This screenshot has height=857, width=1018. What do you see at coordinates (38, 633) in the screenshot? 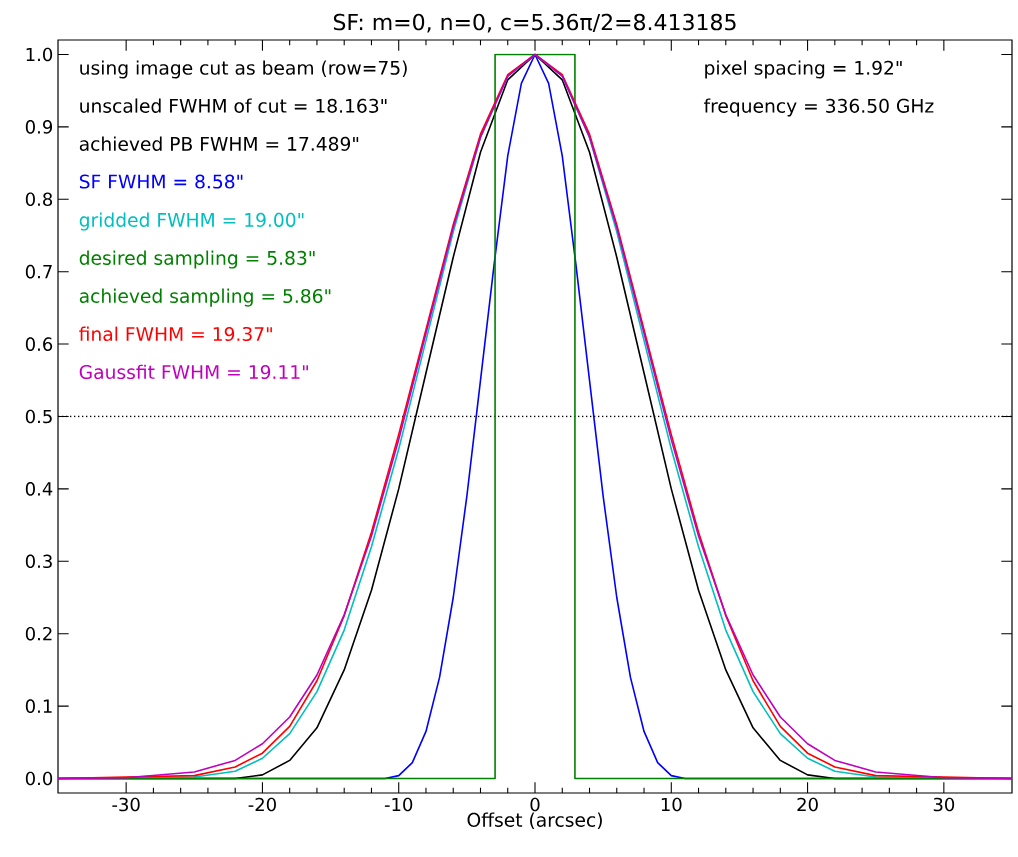
I see `y-tick-label: 0.2` at bounding box center [38, 633].